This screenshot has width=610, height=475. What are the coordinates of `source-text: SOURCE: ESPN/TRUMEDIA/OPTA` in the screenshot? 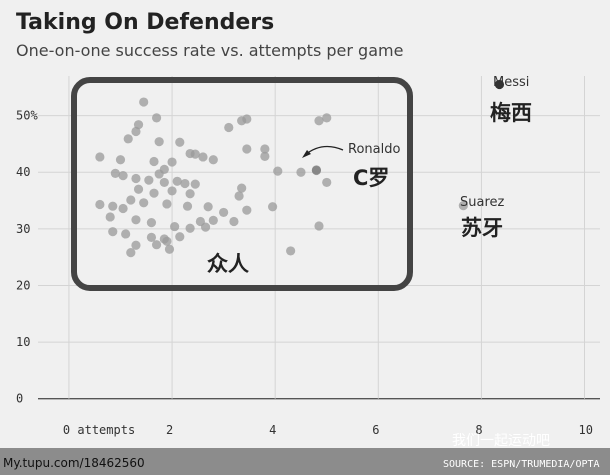 It's located at (521, 464).